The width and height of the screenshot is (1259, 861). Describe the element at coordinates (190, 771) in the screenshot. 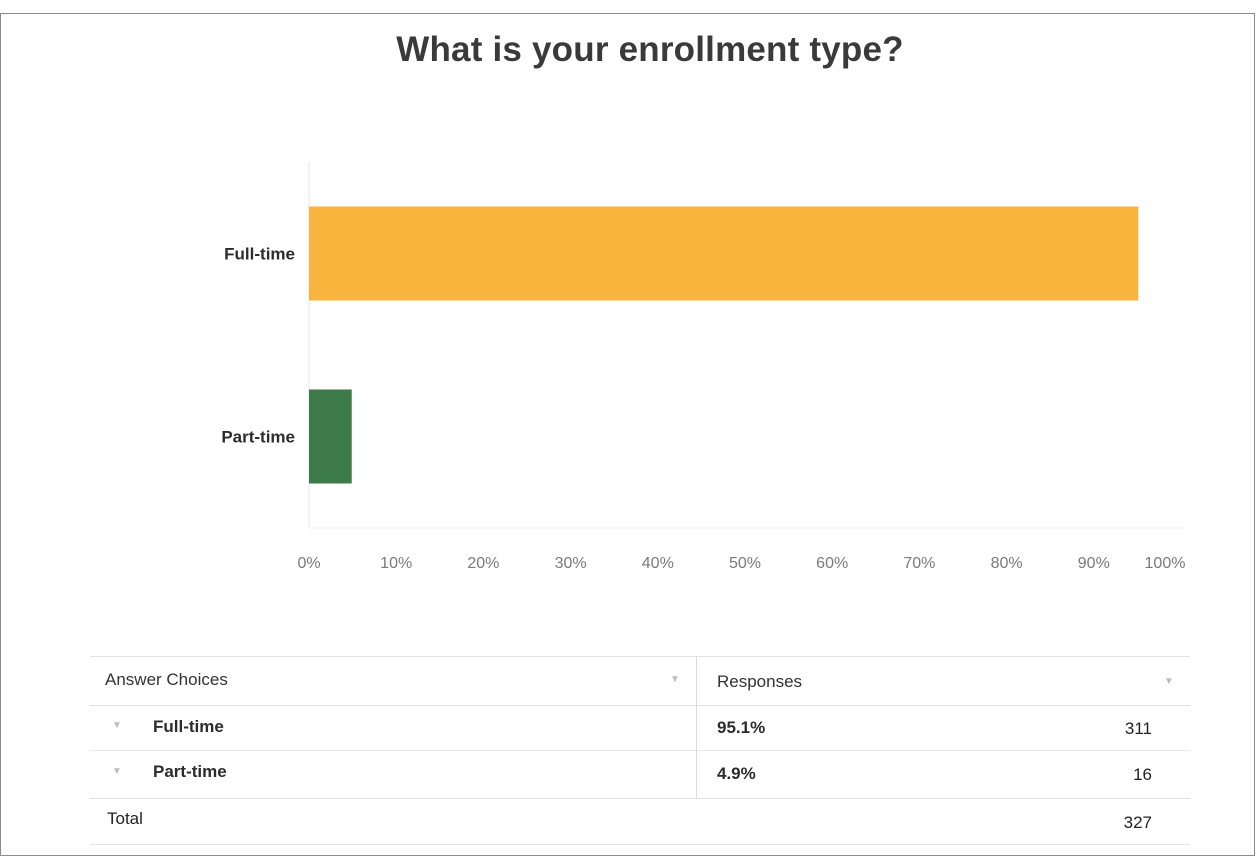

I see `answer-choice-label: Part-time` at that location.